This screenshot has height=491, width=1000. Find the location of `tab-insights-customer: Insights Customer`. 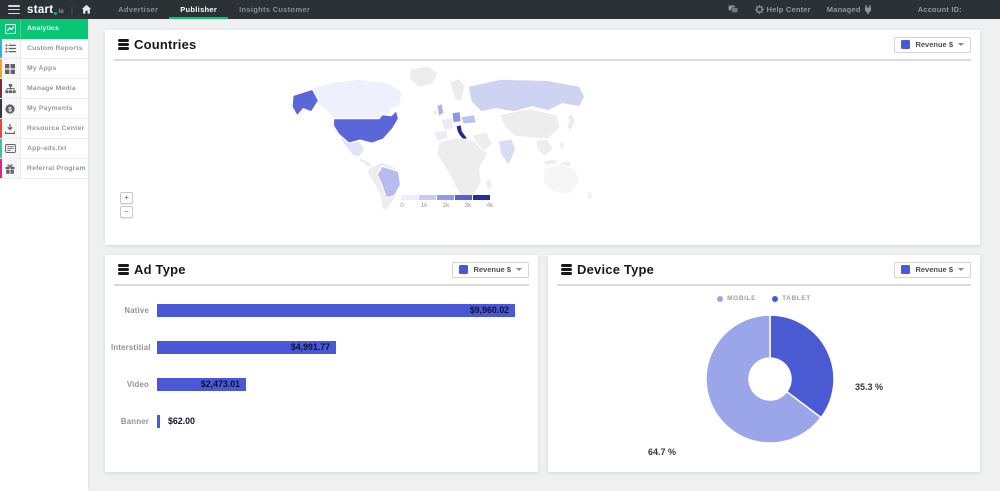

tab-insights-customer: Insights Customer is located at coordinates (275, 9).